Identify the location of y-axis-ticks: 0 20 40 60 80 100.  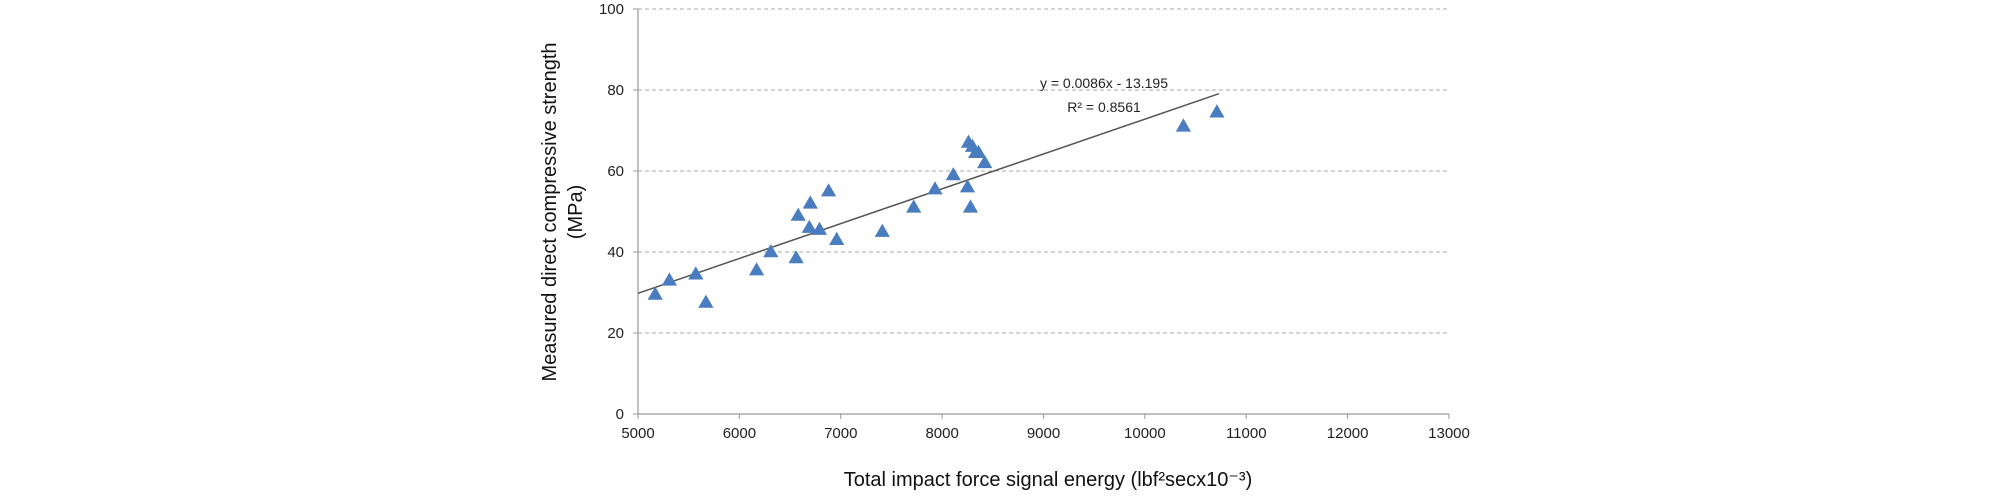
(618, 212).